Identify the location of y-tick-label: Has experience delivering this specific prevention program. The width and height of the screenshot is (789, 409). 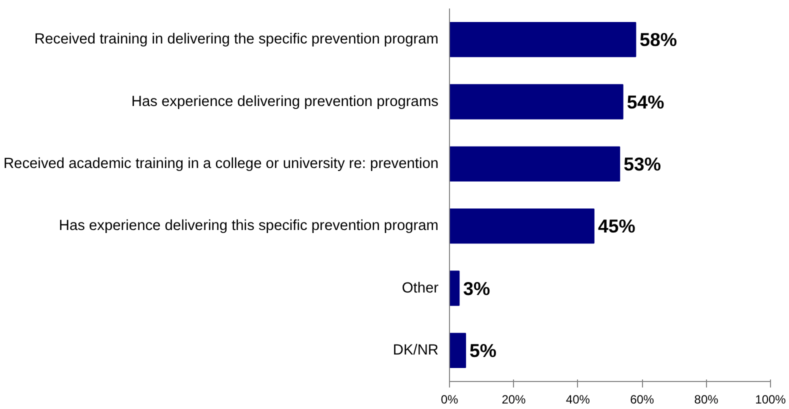
(248, 226).